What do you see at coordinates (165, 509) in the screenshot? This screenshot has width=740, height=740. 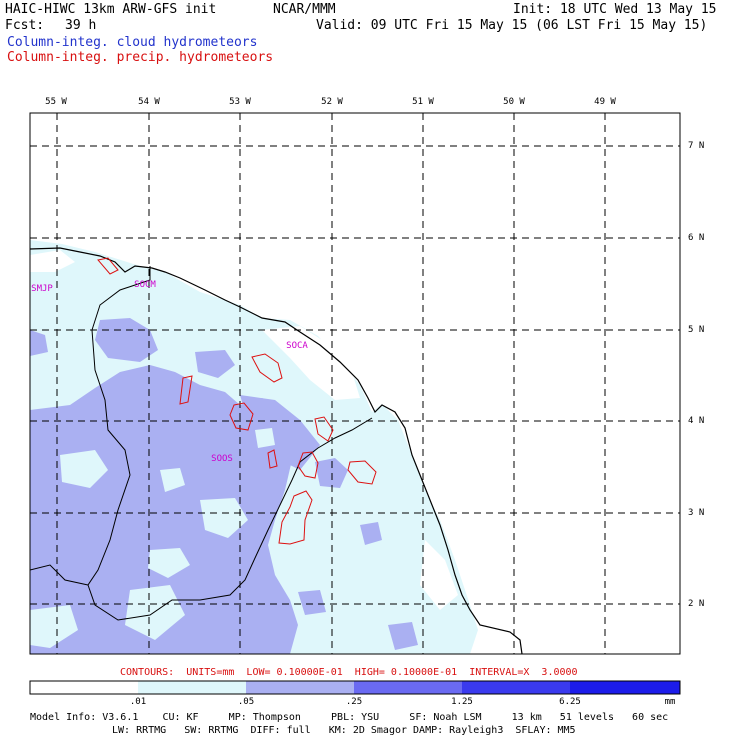 I see `cloud-mid-field` at bounding box center [165, 509].